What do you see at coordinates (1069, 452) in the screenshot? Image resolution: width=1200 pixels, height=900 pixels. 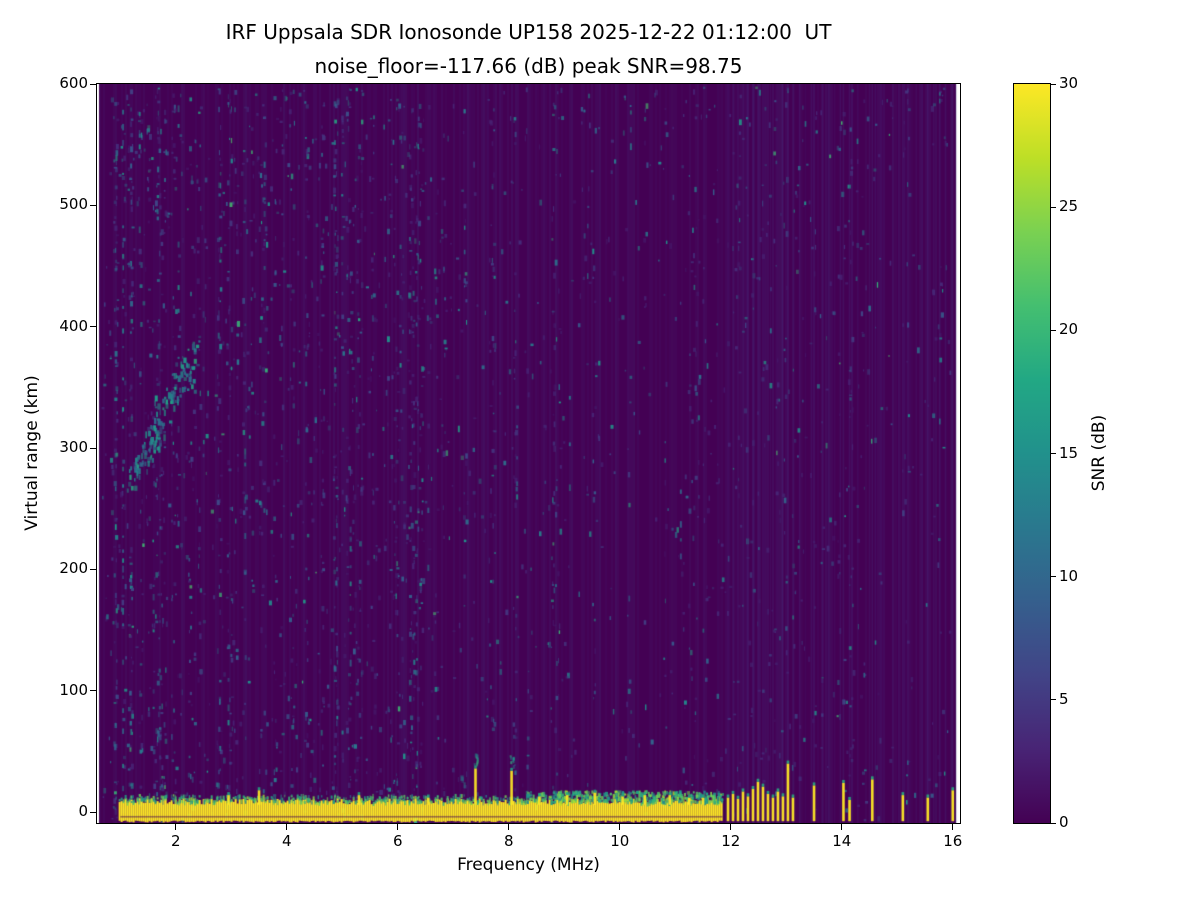 I see `colorbar-tick-label: 15` at bounding box center [1069, 452].